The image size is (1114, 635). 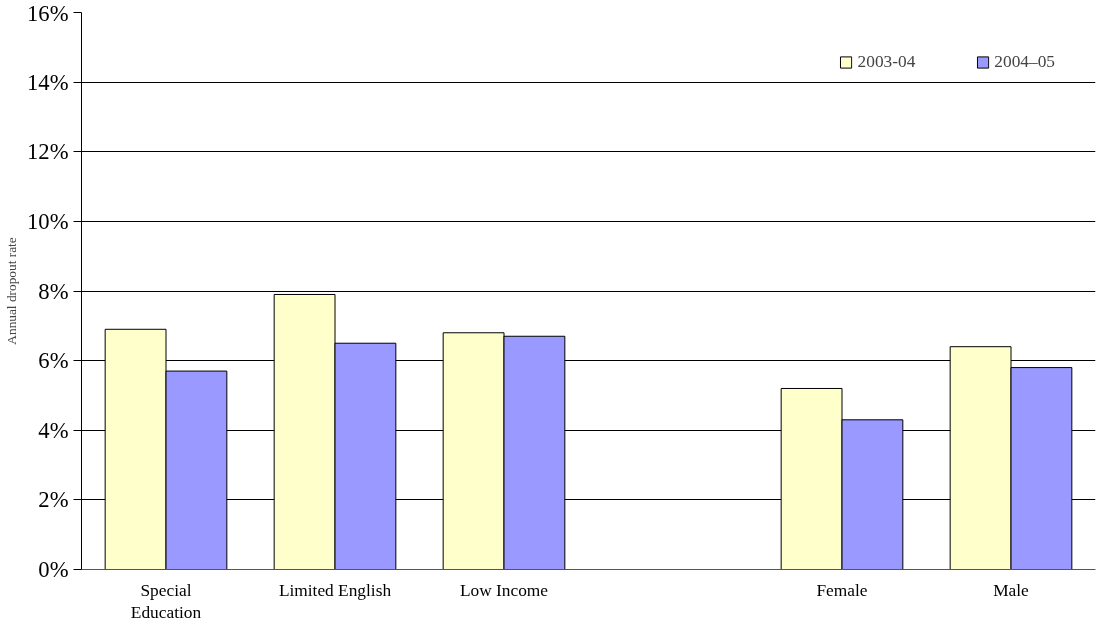 I want to click on x-tick-label: Male, so click(x=1011, y=590).